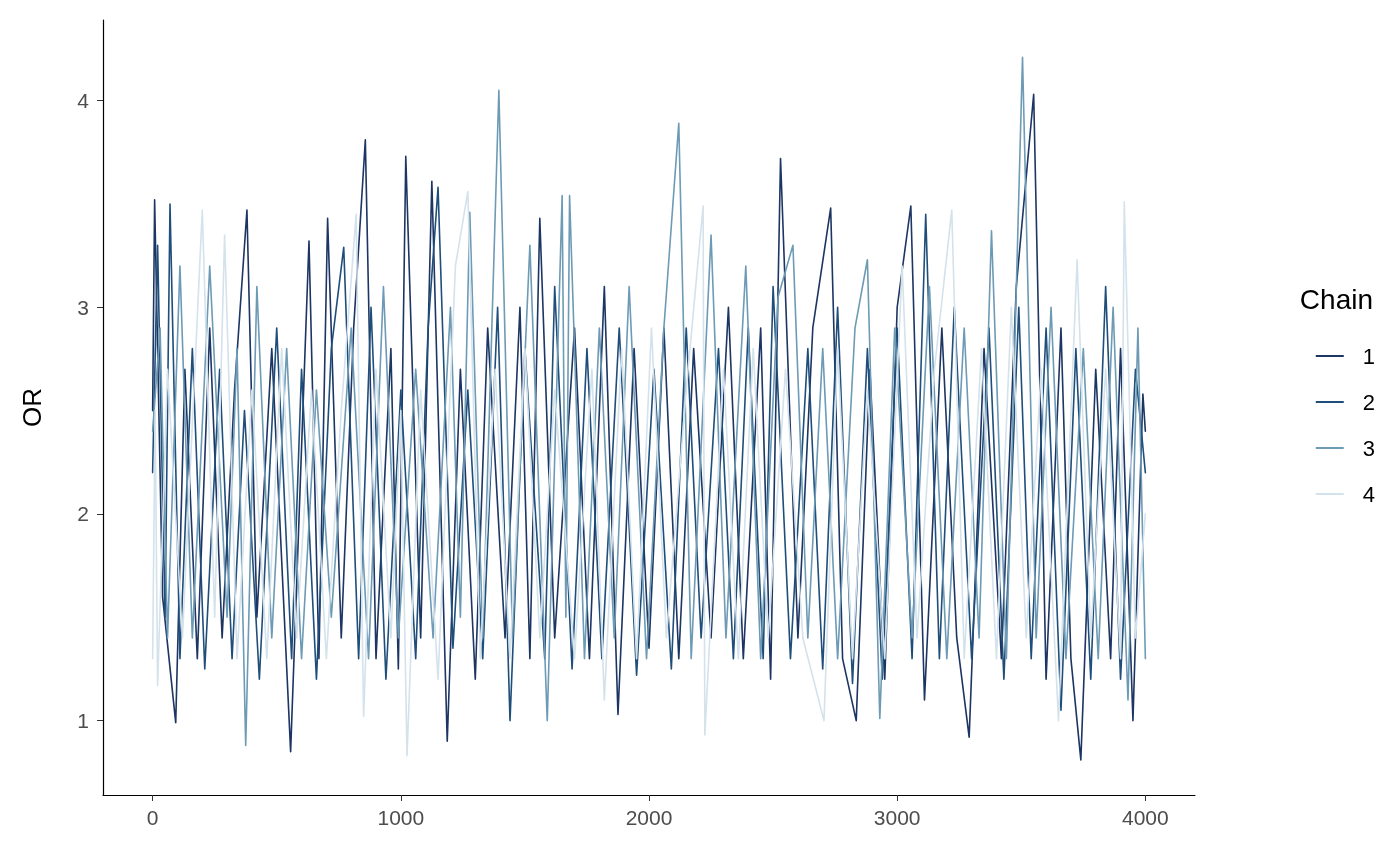  What do you see at coordinates (152, 817) in the screenshot?
I see `x-tick-label: 0` at bounding box center [152, 817].